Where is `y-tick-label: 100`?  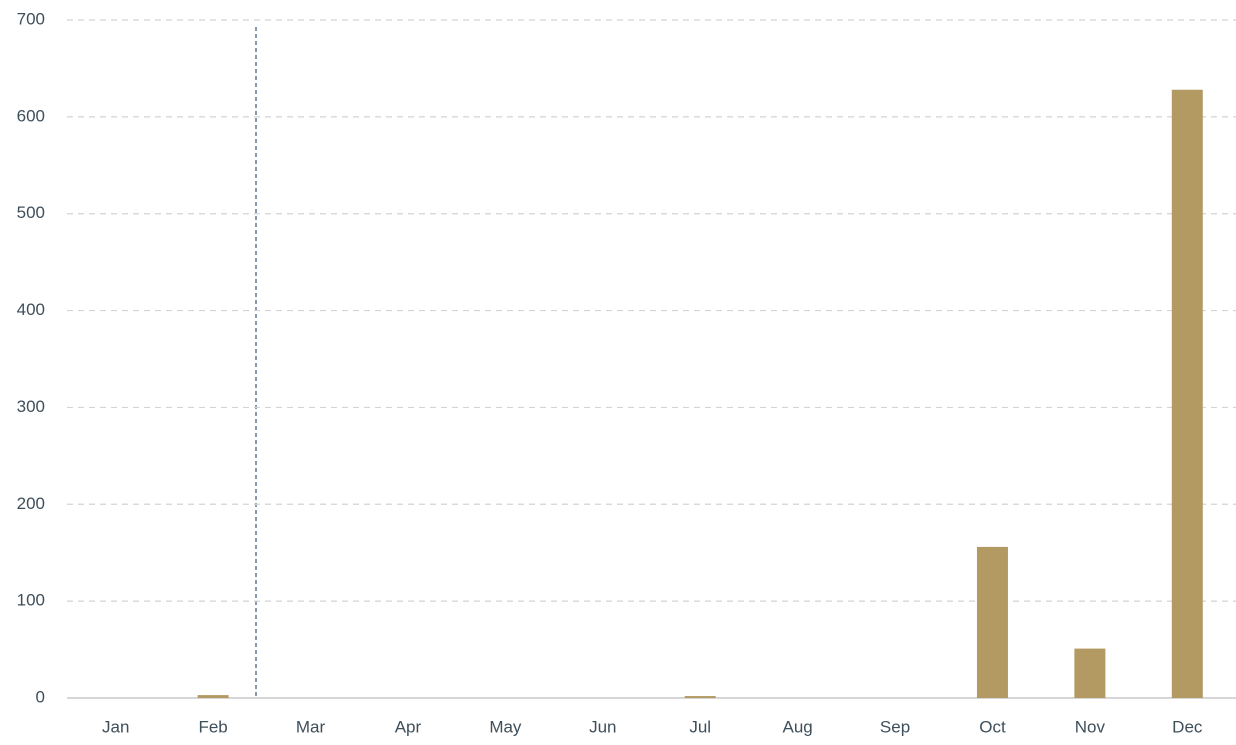 y-tick-label: 100 is located at coordinates (31, 600).